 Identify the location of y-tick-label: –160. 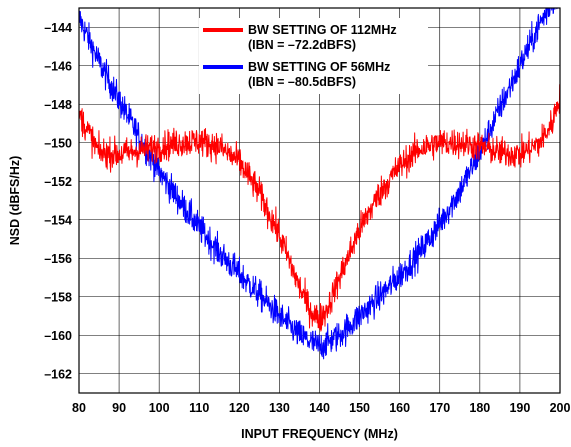
(58, 336).